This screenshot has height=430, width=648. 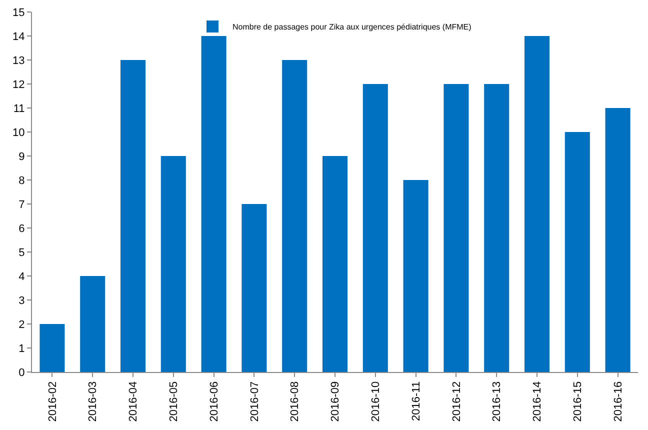 I want to click on y-tick-label: 10, so click(x=18, y=132).